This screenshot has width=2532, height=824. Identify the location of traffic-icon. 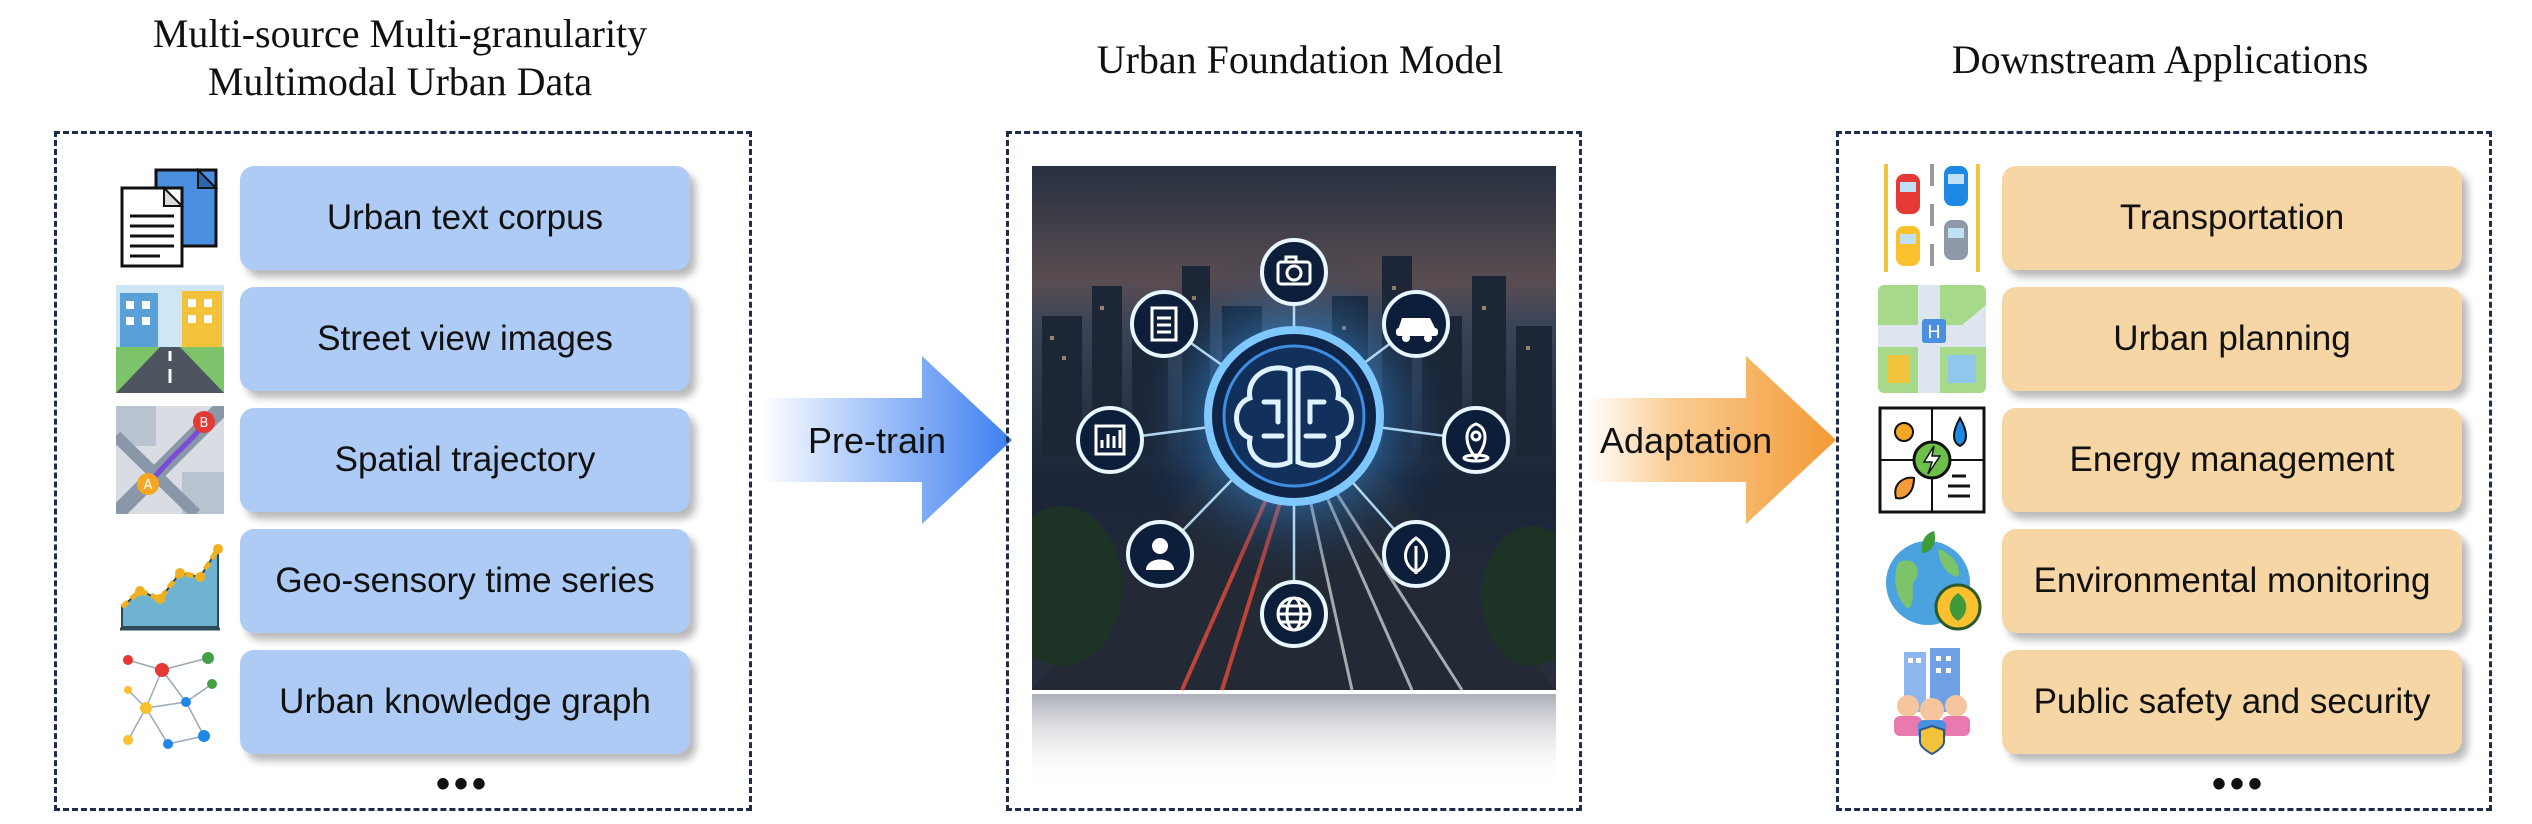
(1932, 218).